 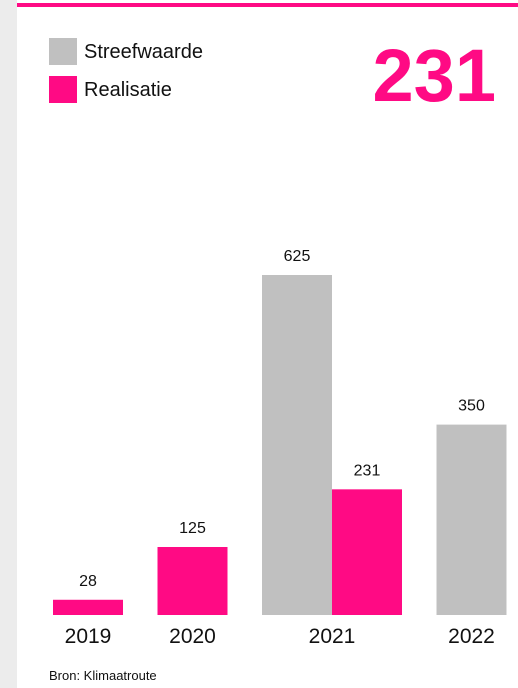 I want to click on value-label: 231, so click(x=367, y=470).